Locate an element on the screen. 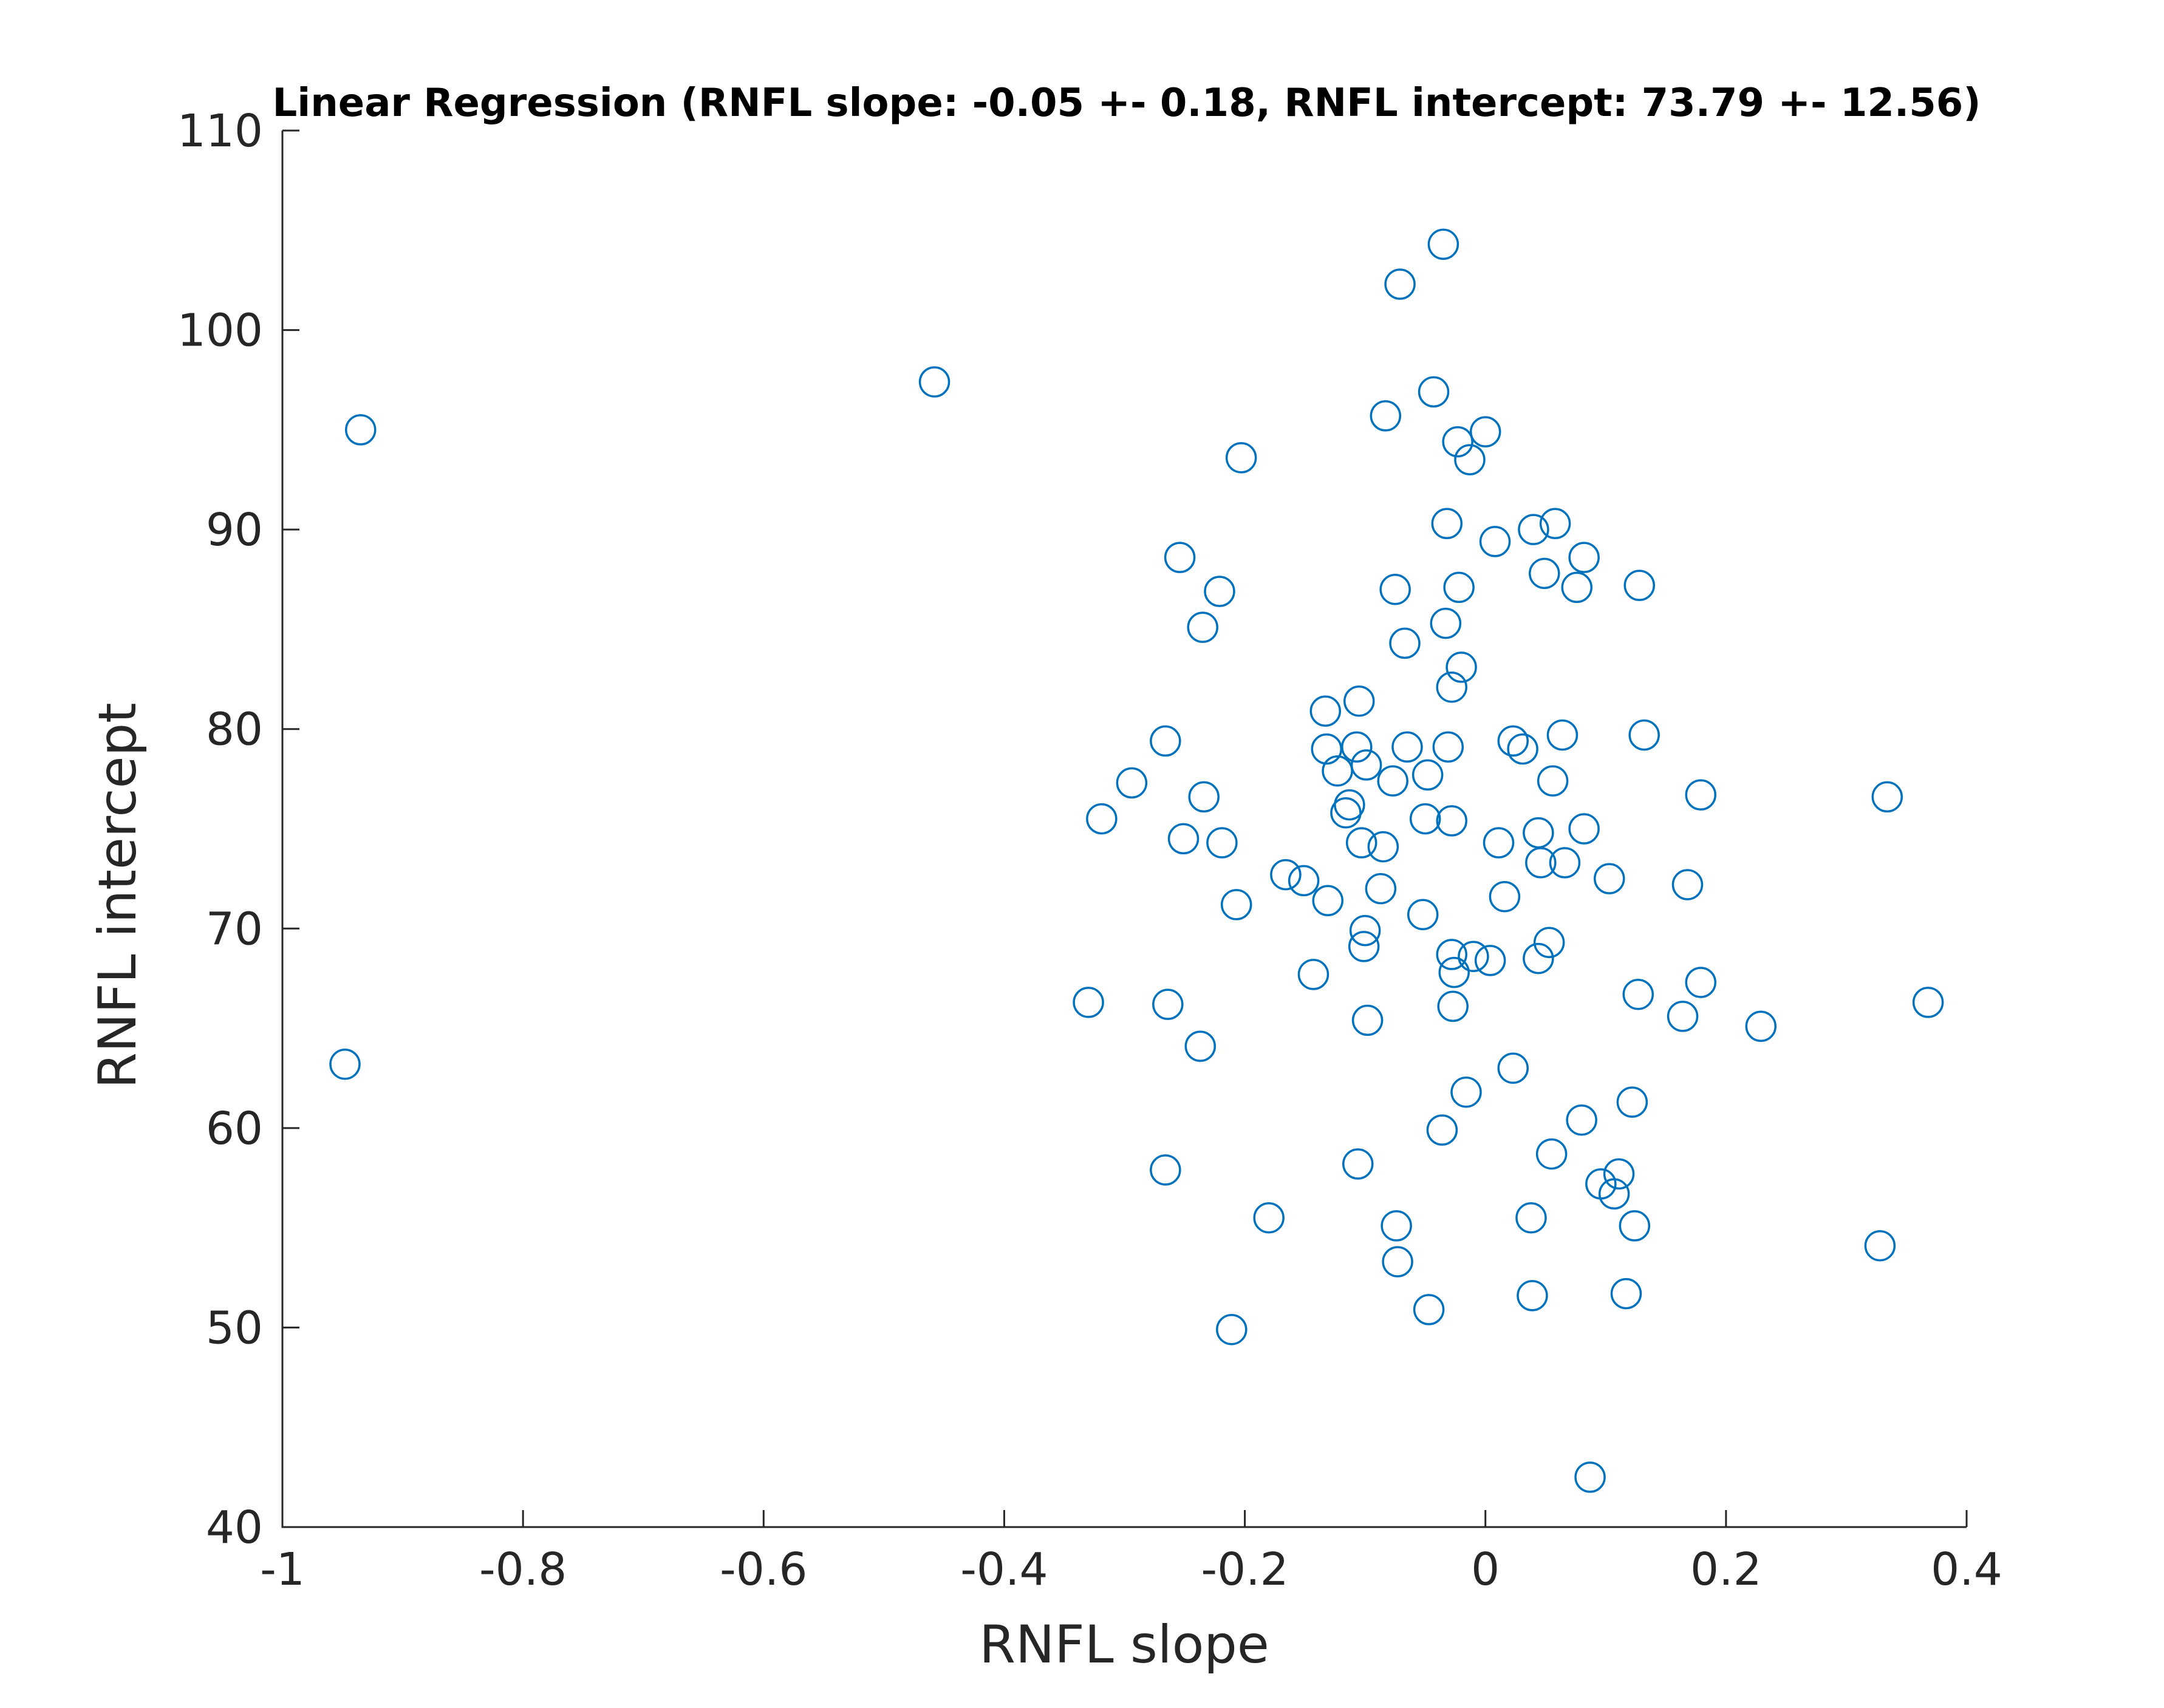  x-tick-label: -0.8 is located at coordinates (523, 1570).